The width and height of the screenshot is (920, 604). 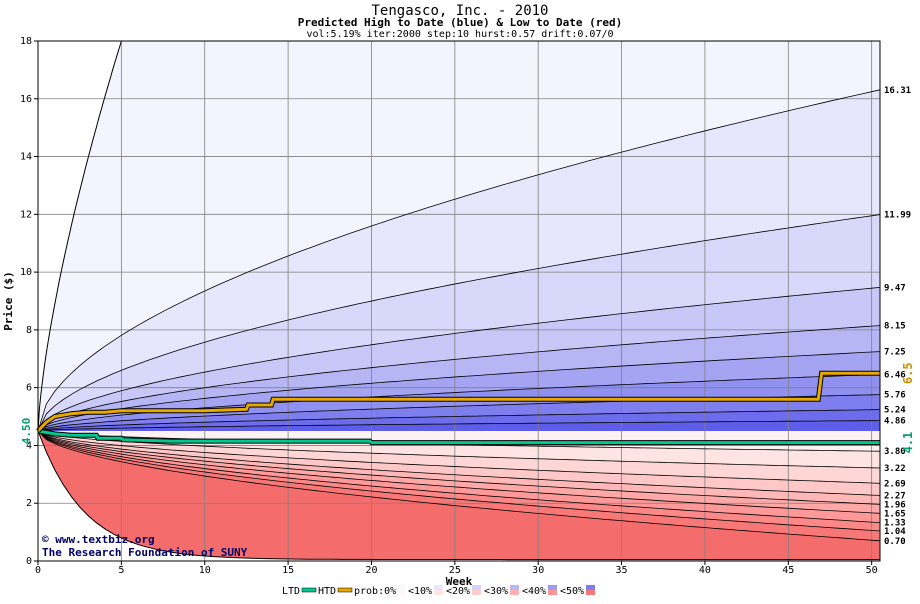 I want to click on x-tick-label: 5, so click(x=121, y=570).